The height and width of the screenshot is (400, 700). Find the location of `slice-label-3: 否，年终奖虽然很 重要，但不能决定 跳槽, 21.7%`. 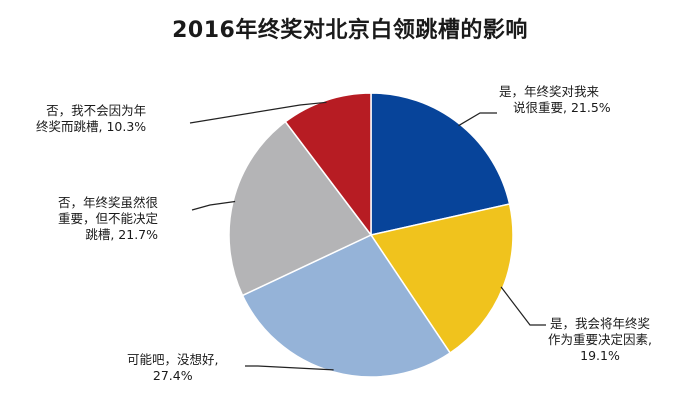

slice-label-3: 否，年终奖虽然很 重要，但不能决定 跳槽, 21.7% is located at coordinates (108, 219).